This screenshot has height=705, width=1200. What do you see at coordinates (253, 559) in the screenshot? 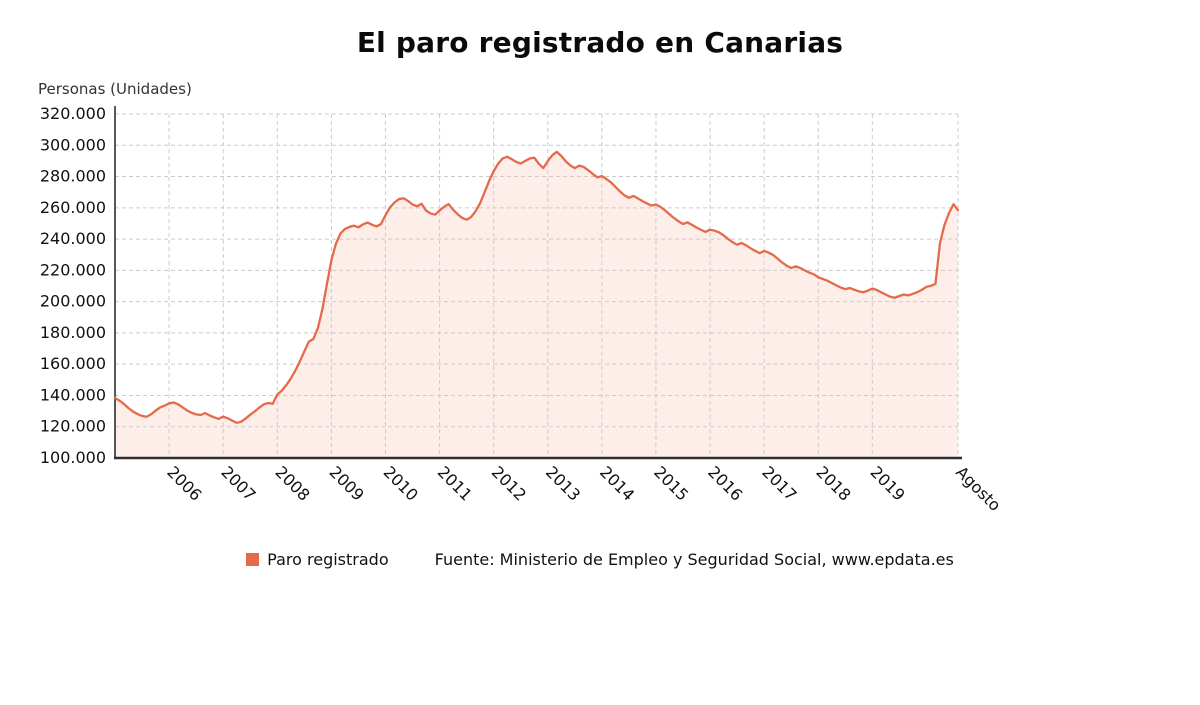
I see `legend-swatch` at bounding box center [253, 559].